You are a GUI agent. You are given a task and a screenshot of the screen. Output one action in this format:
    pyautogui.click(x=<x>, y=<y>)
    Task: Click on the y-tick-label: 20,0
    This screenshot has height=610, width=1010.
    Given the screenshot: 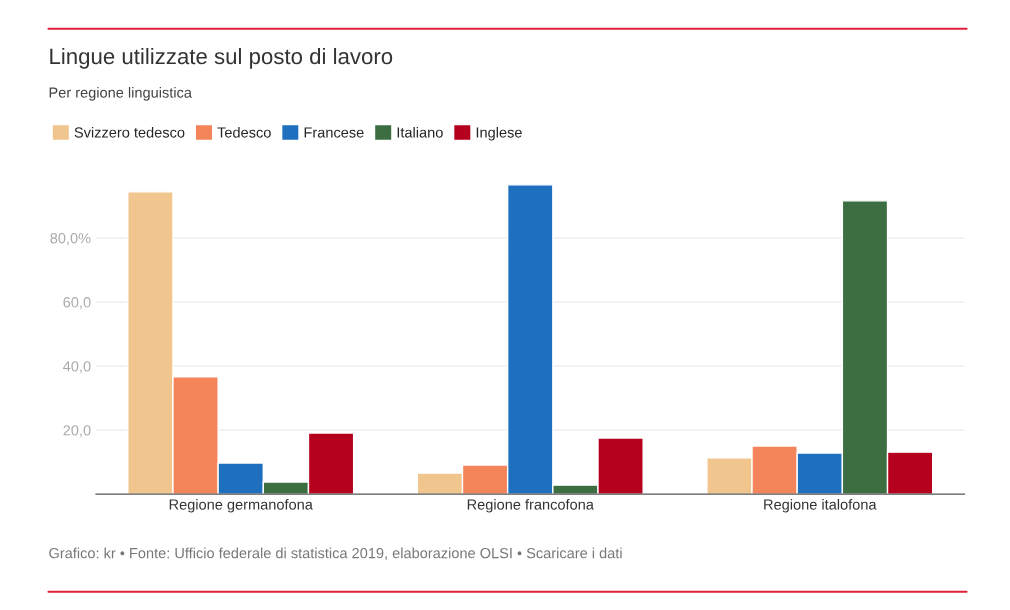 What is the action you would take?
    pyautogui.click(x=77, y=431)
    